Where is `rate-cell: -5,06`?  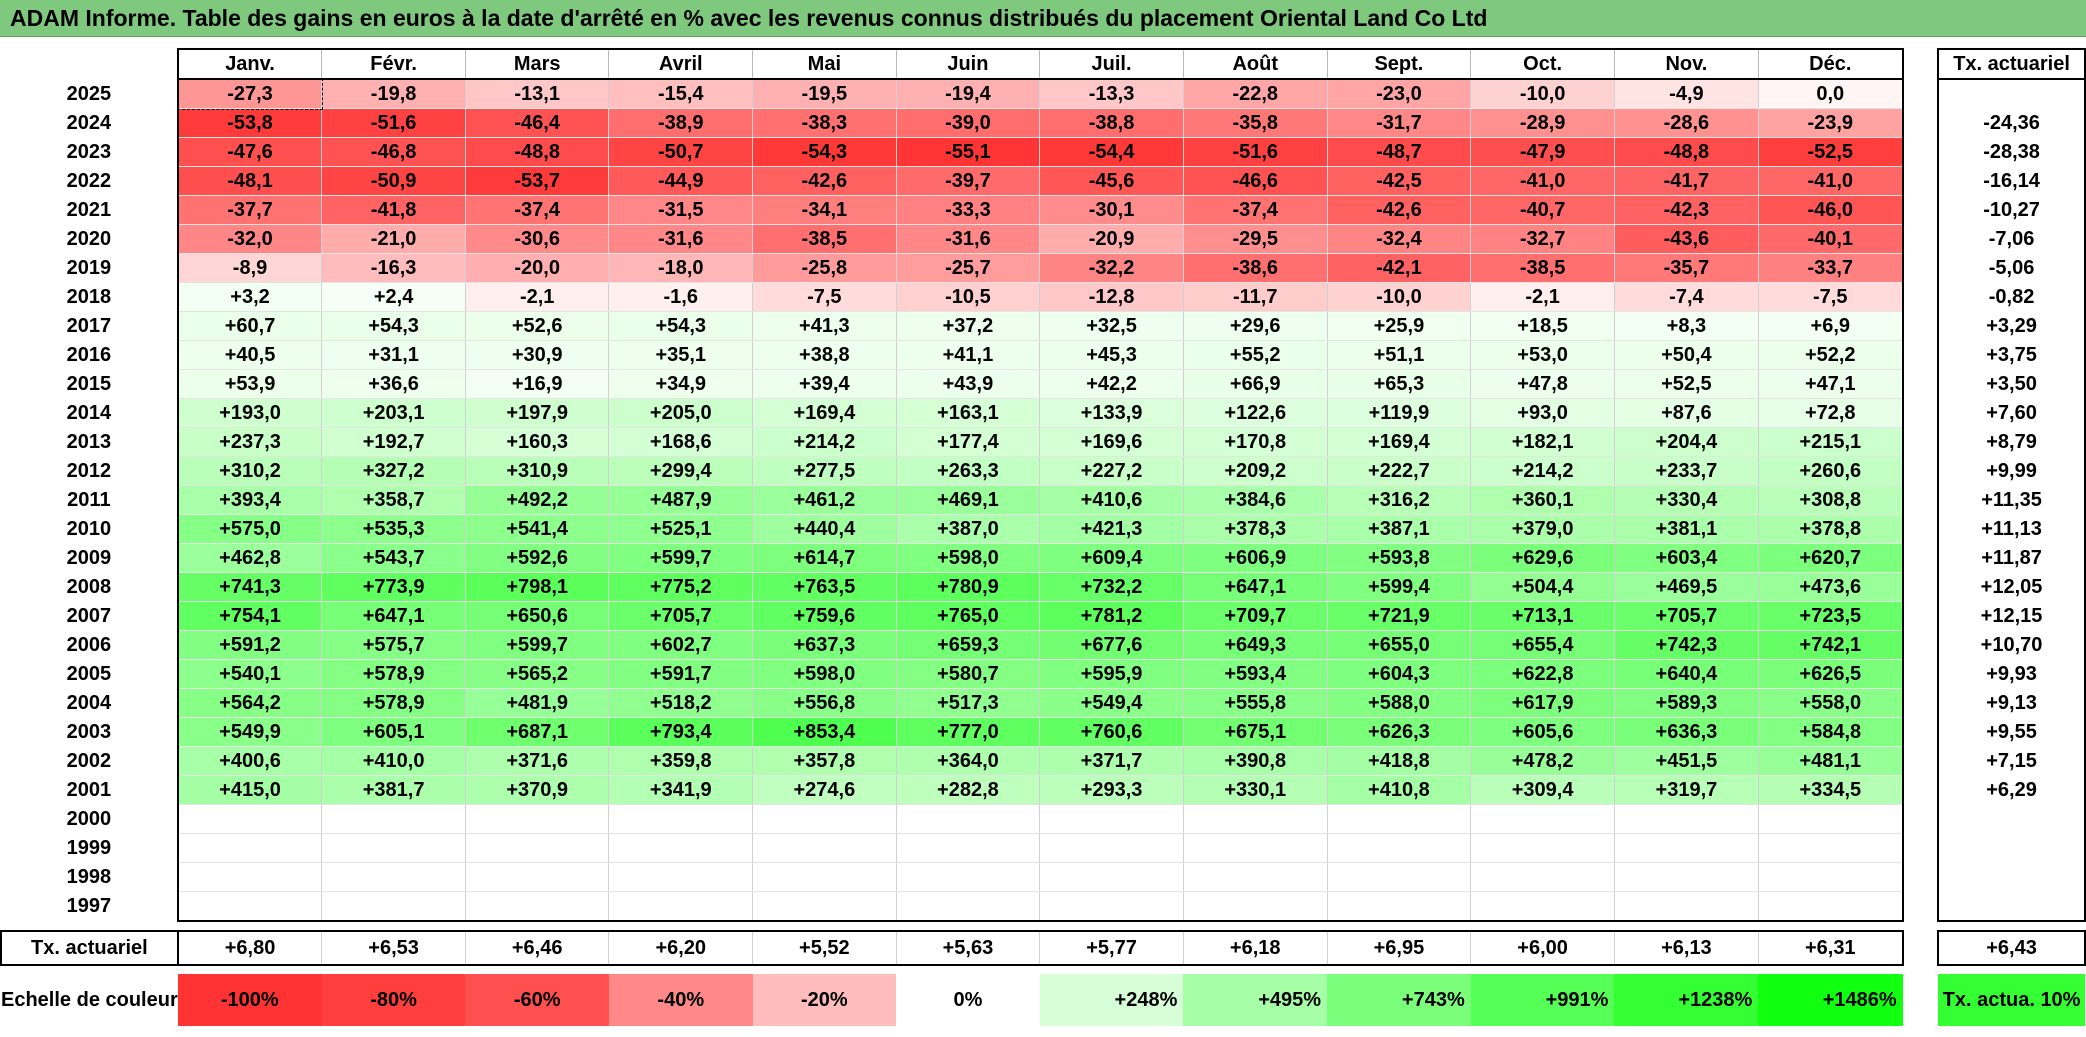
rate-cell: -5,06 is located at coordinates (2011, 268).